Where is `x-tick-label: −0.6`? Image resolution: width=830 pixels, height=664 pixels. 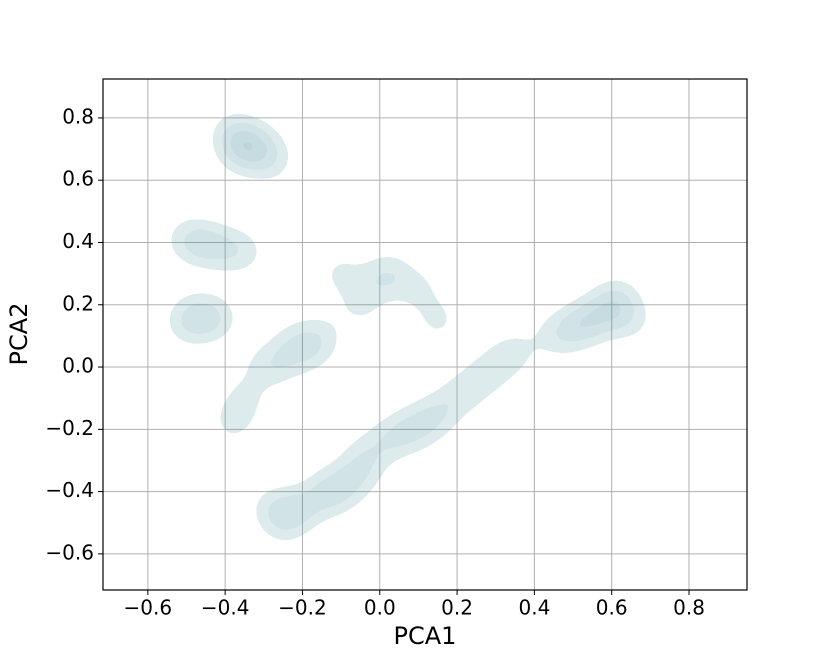 x-tick-label: −0.6 is located at coordinates (148, 608).